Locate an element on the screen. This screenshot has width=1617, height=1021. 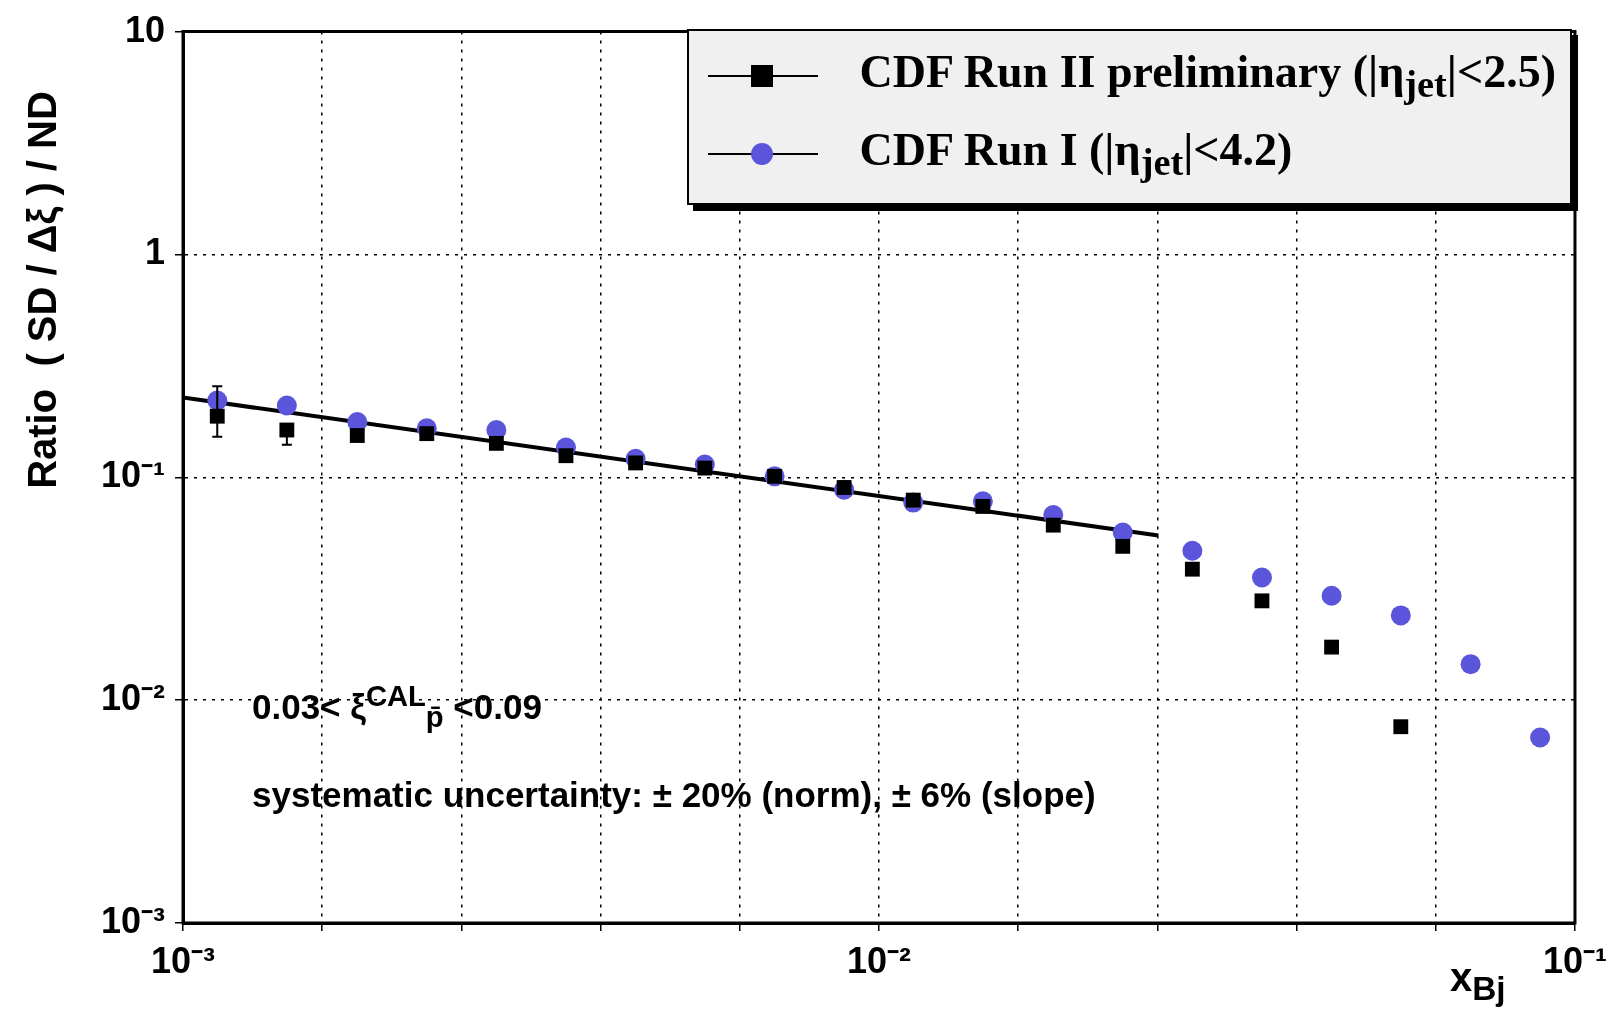
annotation: 0.03< ξ$^{CAL}$$_{p̄}$ <0.09 is located at coordinates (397, 707).